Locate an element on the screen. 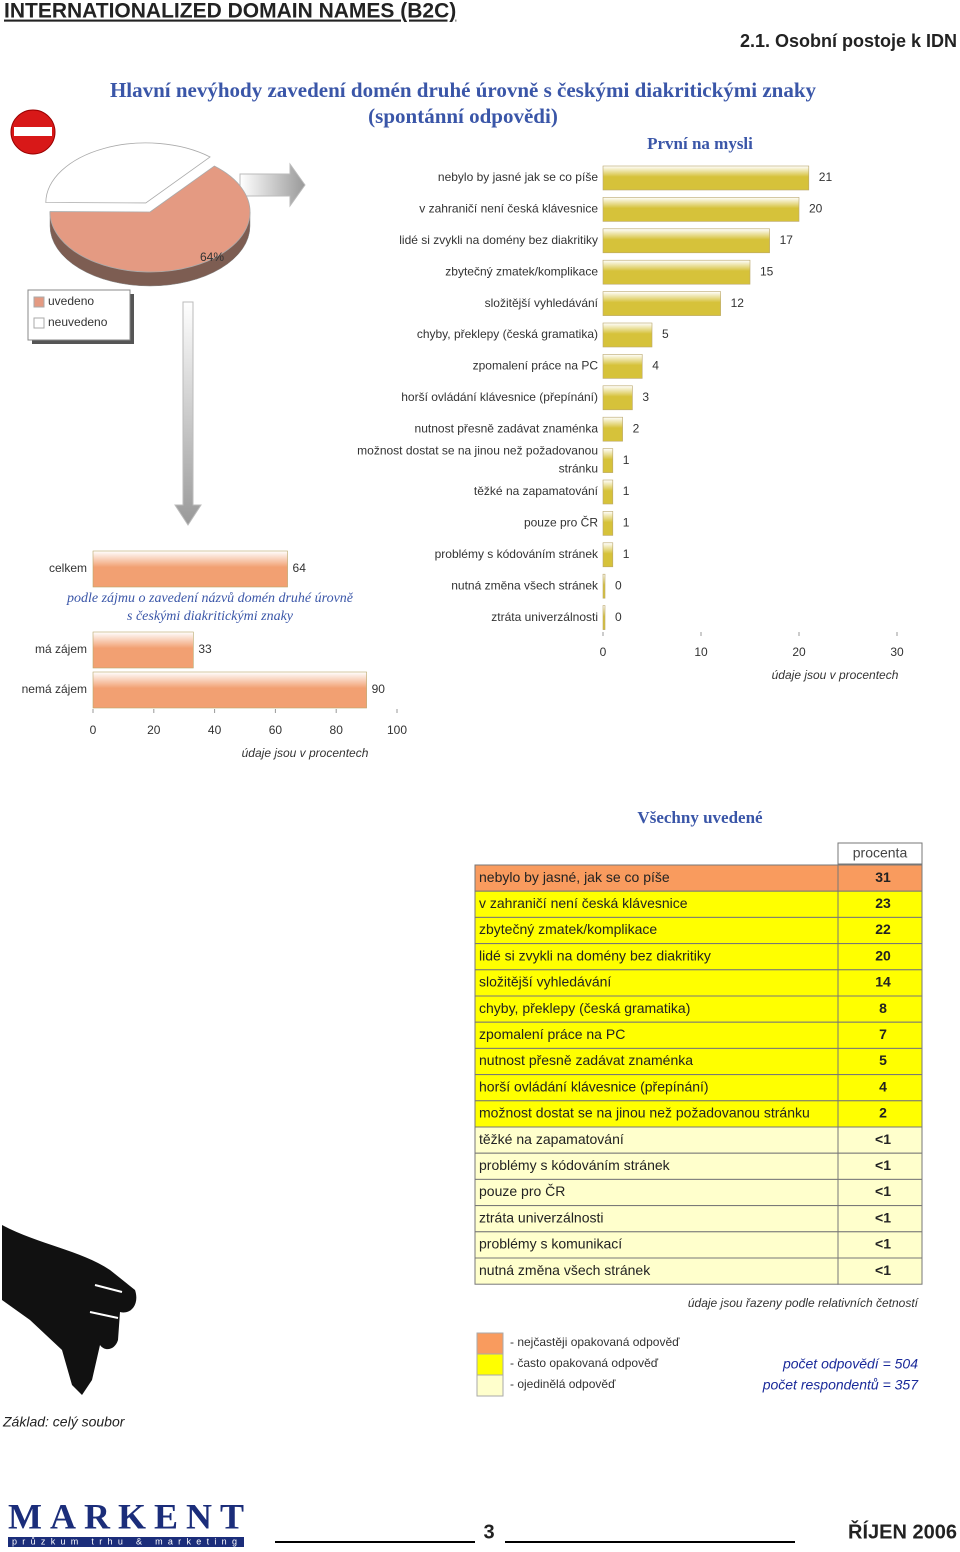  x-tick-label: 100 is located at coordinates (397, 730).